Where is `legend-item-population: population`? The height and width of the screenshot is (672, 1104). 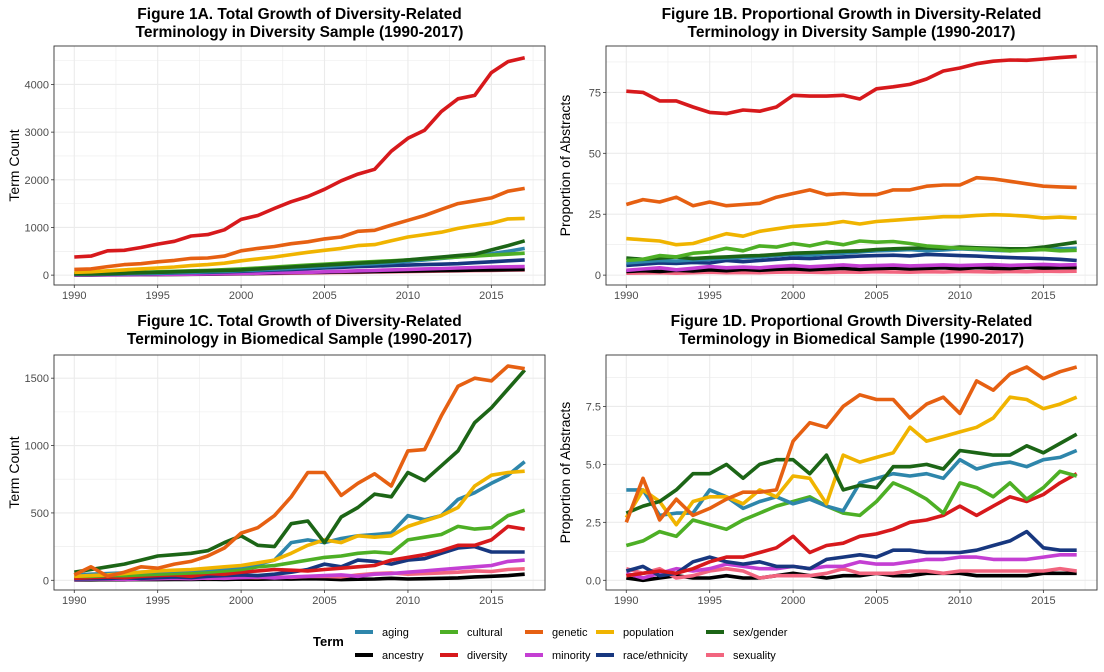
legend-item-population: population is located at coordinates (635, 633).